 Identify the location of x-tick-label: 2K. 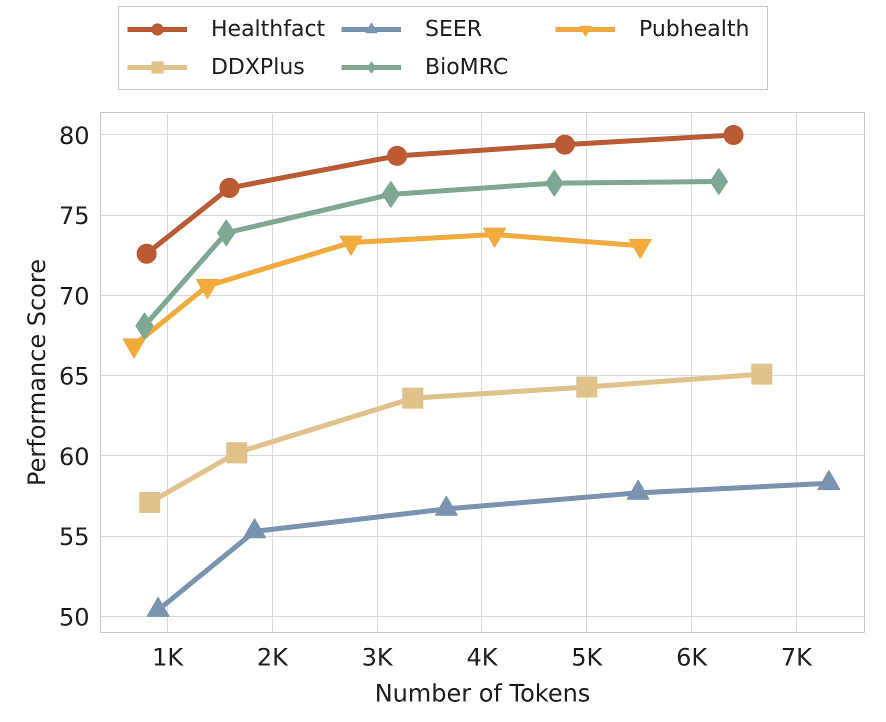
(273, 658).